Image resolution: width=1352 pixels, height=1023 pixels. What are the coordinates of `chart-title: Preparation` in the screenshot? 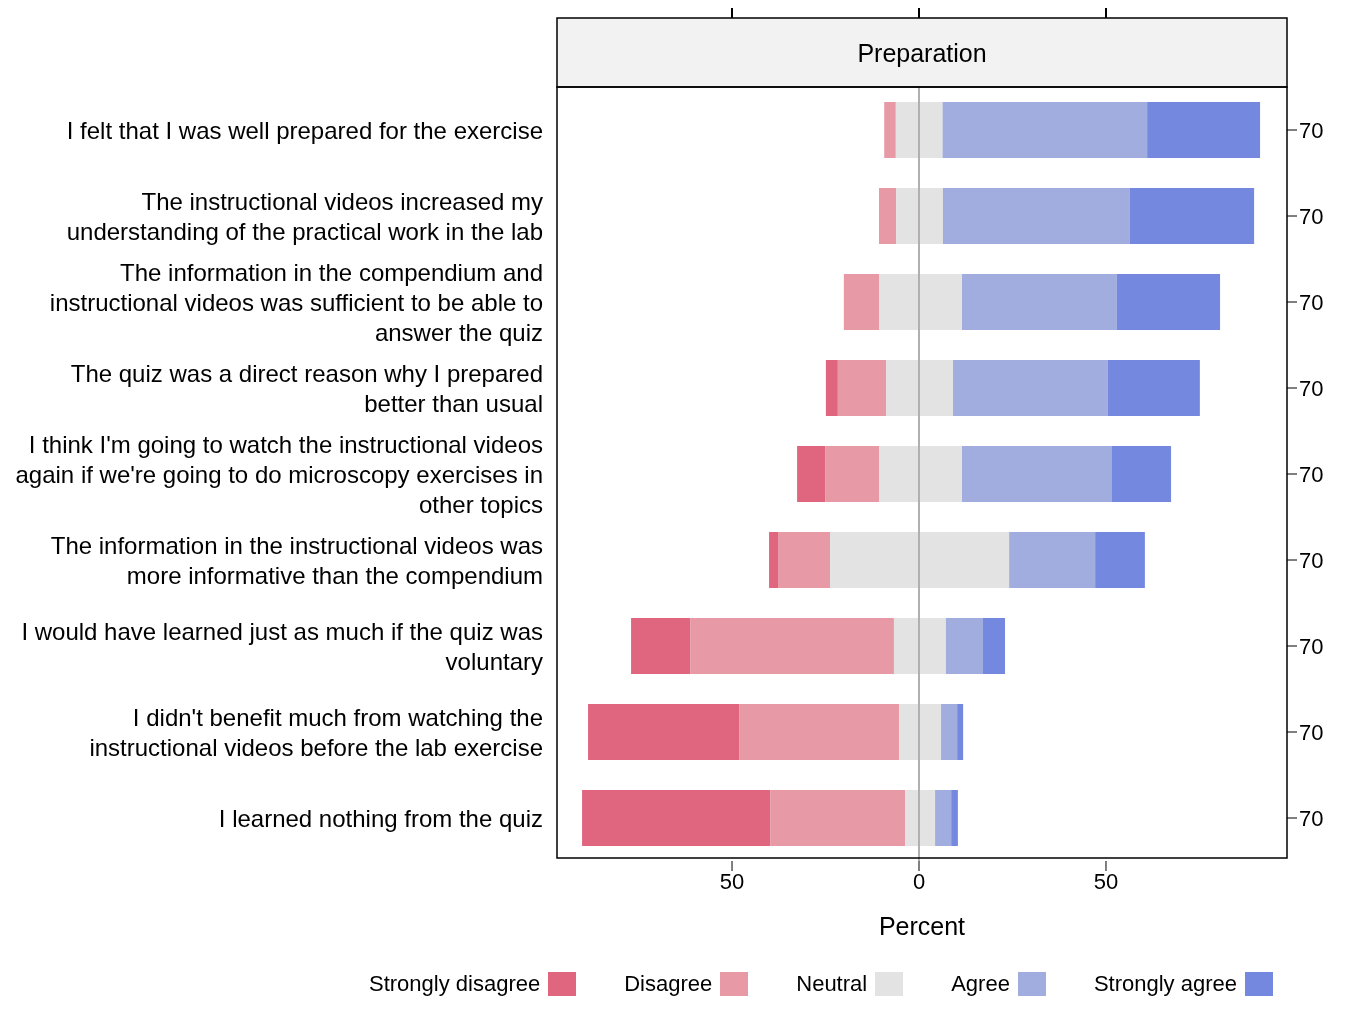 It's located at (922, 52).